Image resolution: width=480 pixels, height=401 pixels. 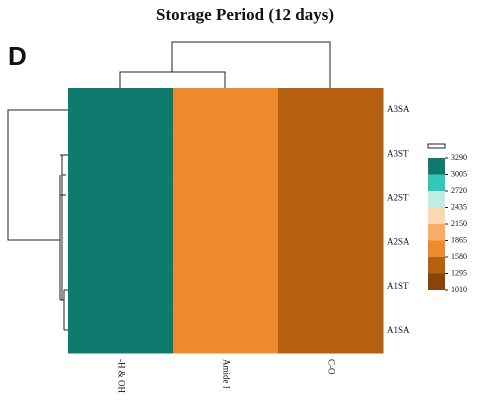 What do you see at coordinates (436, 146) in the screenshot?
I see `colorbar-cap` at bounding box center [436, 146].